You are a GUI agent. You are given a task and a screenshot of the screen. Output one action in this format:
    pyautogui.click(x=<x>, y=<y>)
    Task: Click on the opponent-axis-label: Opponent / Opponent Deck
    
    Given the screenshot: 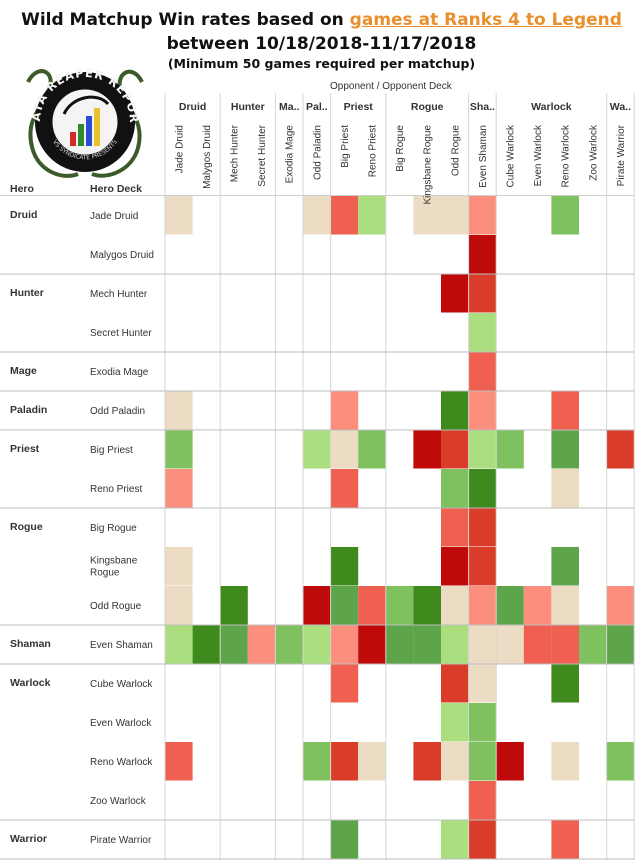 What is the action you would take?
    pyautogui.click(x=391, y=86)
    